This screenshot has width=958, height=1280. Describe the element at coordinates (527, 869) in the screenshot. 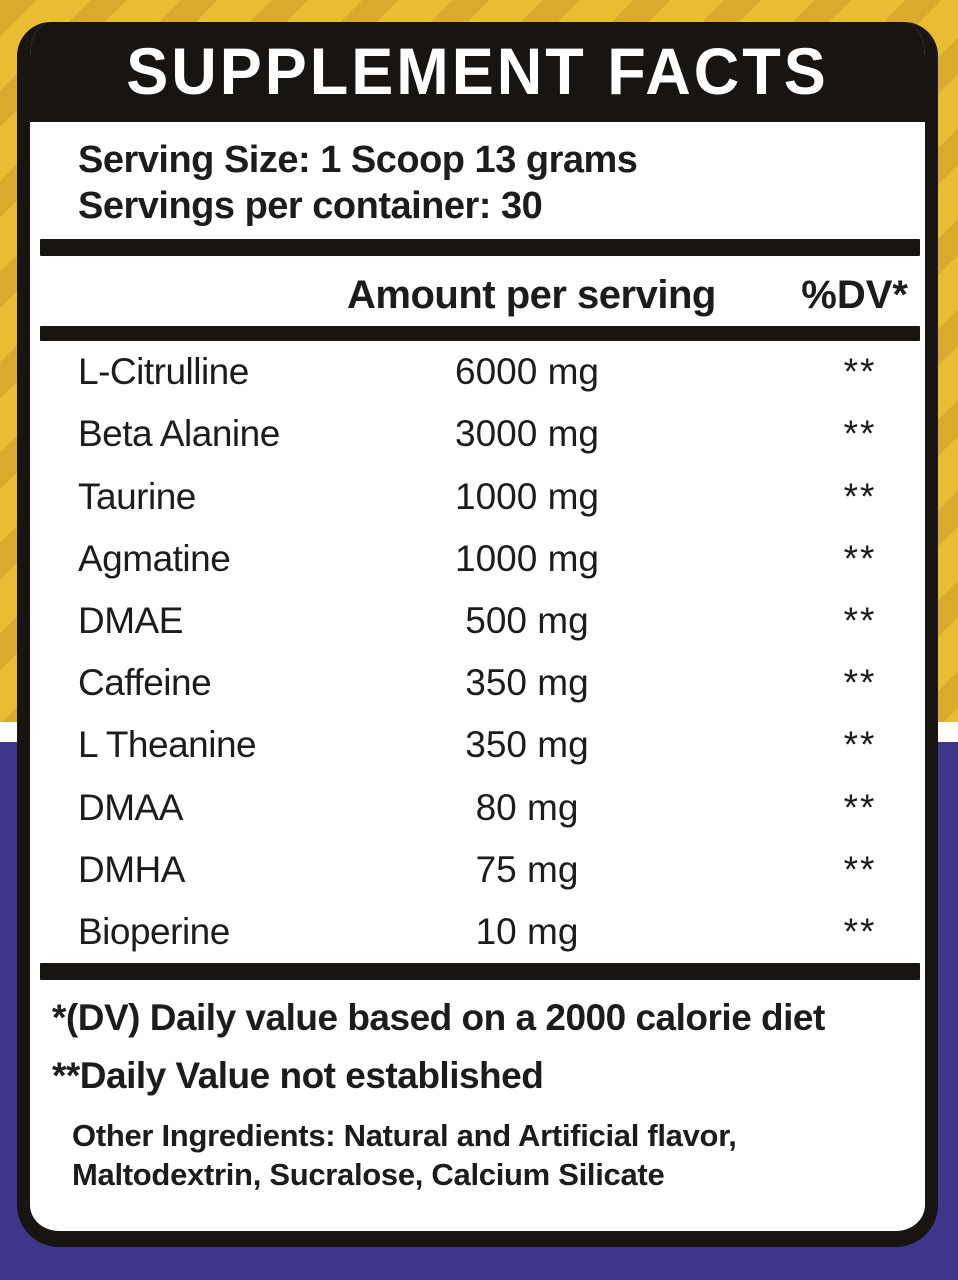

I see `ingredient-amount: 75 mg` at that location.